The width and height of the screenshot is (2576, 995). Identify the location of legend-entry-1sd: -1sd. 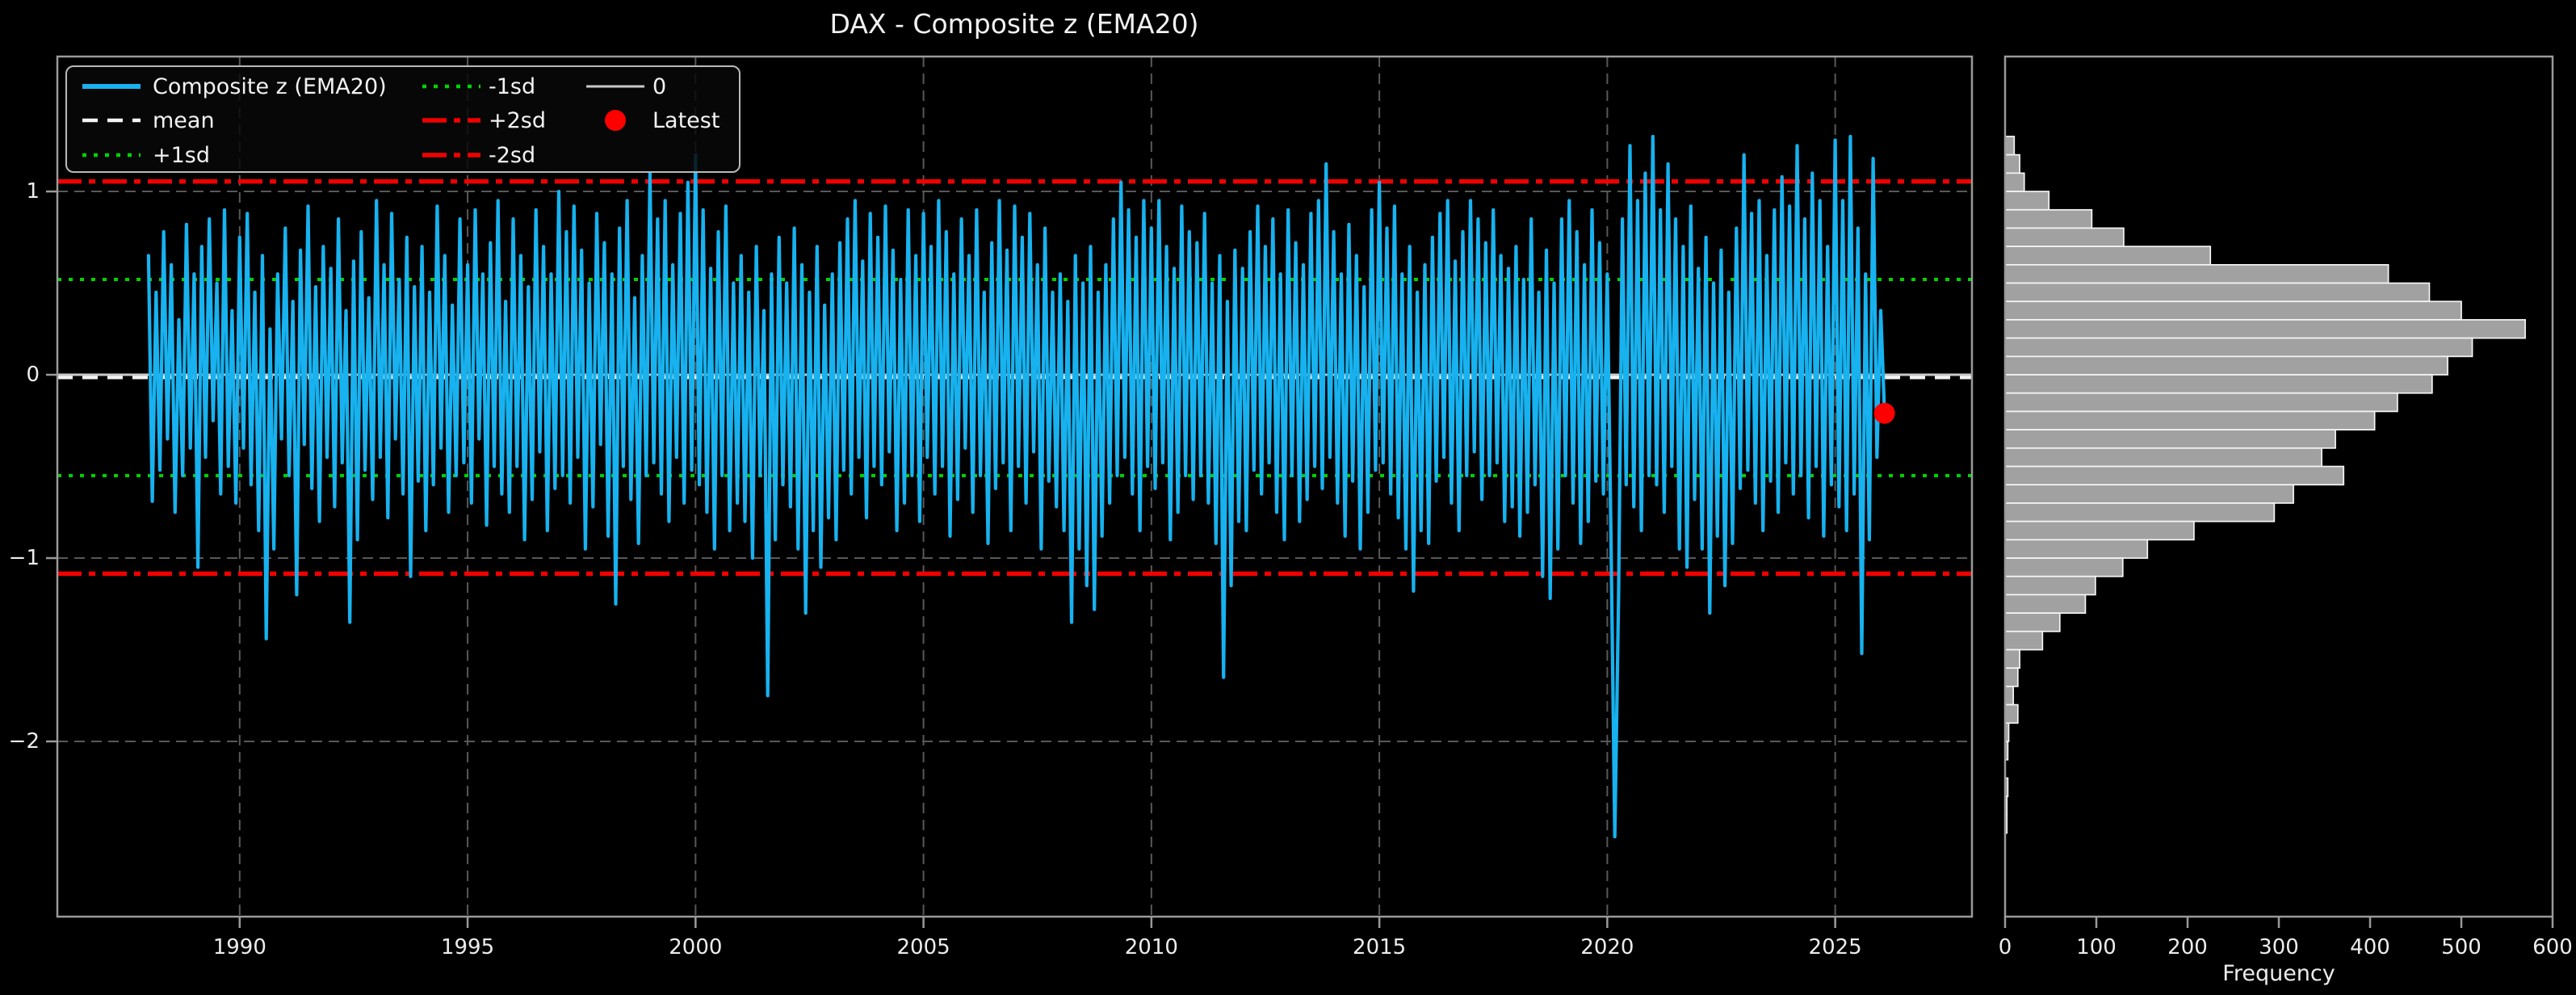
(478, 86).